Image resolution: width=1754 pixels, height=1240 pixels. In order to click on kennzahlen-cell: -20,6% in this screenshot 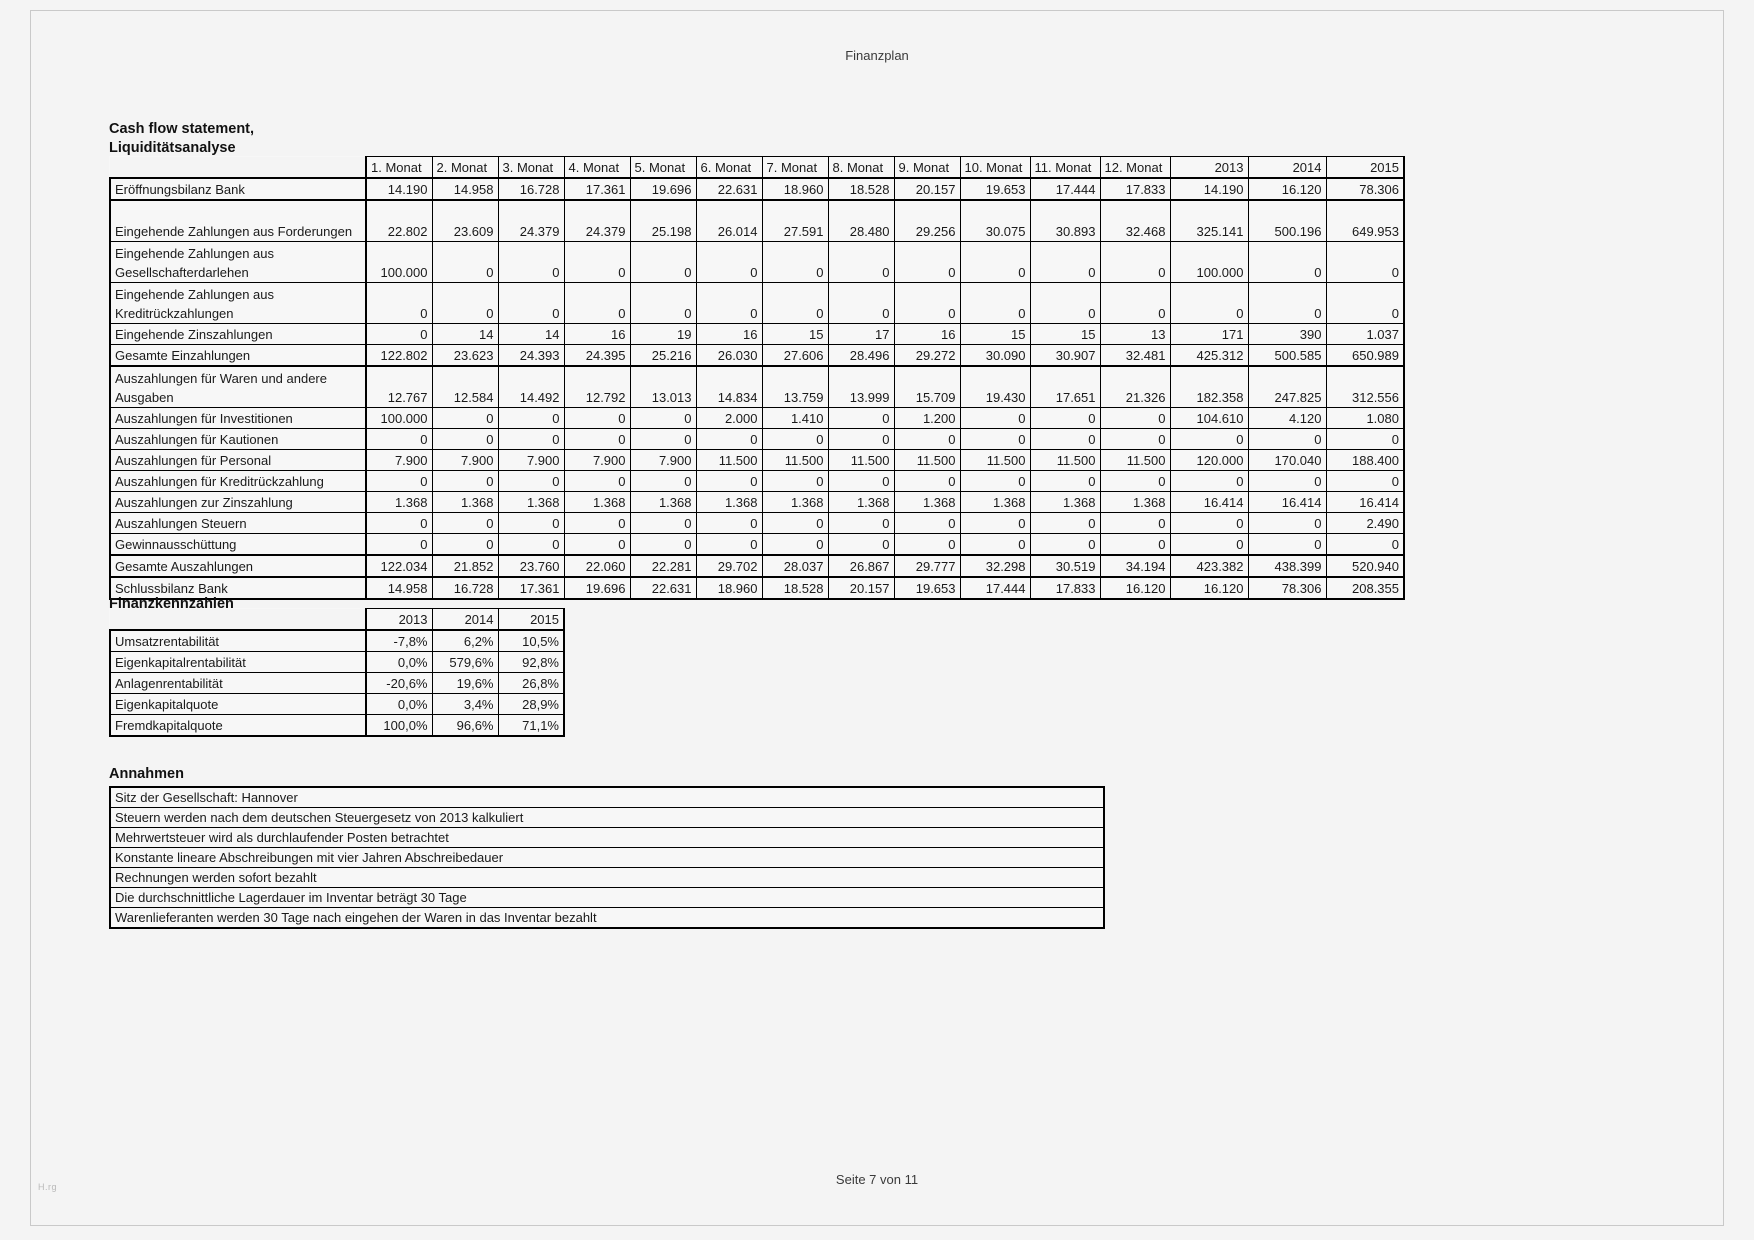, I will do `click(399, 683)`.